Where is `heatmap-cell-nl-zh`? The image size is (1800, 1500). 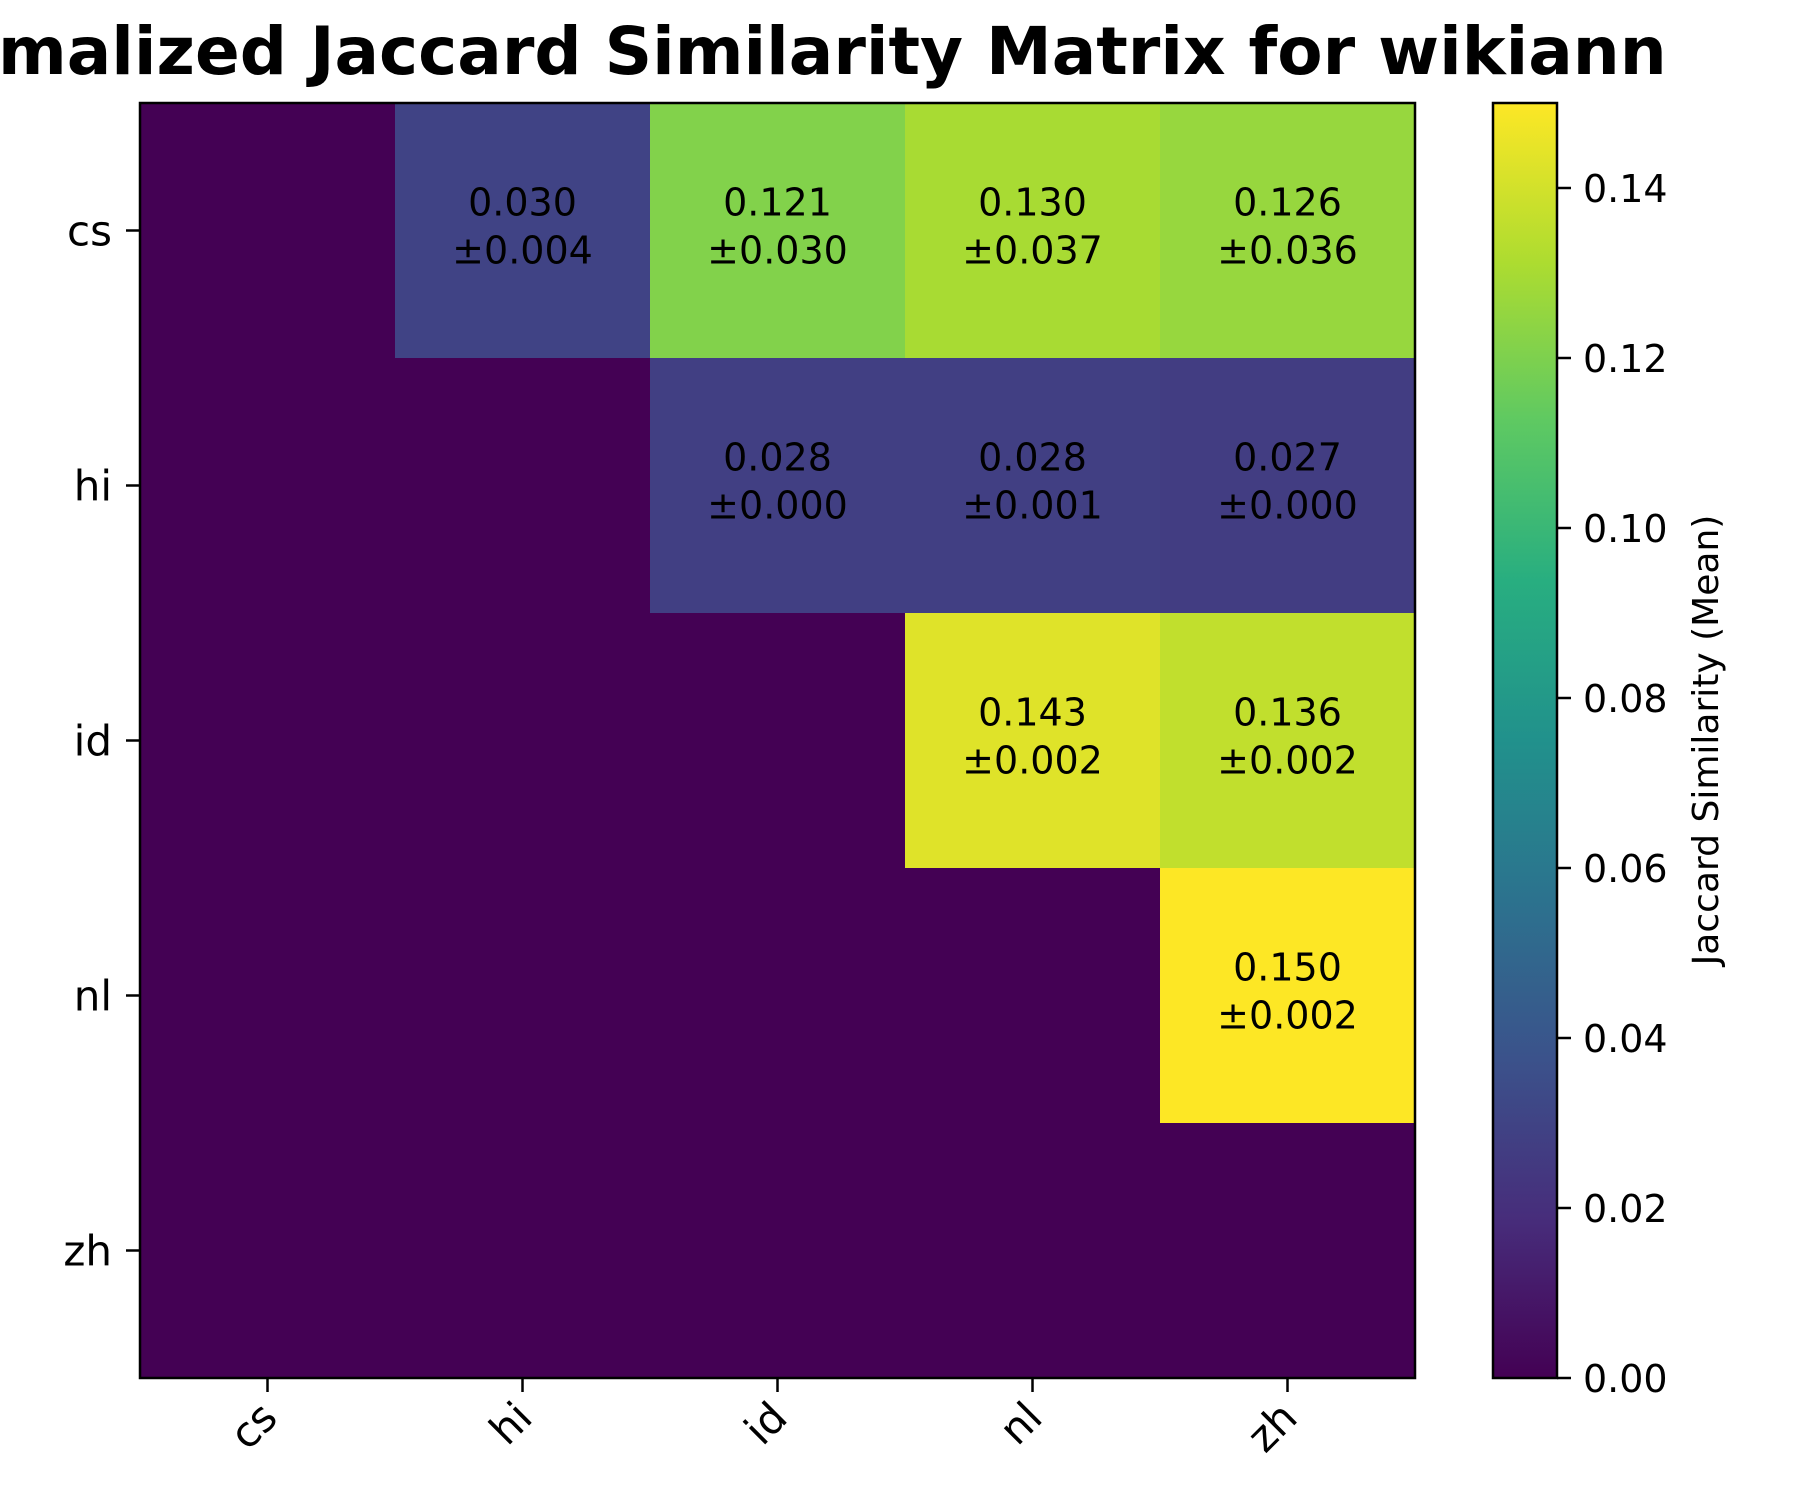
heatmap-cell-nl-zh is located at coordinates (1288, 996).